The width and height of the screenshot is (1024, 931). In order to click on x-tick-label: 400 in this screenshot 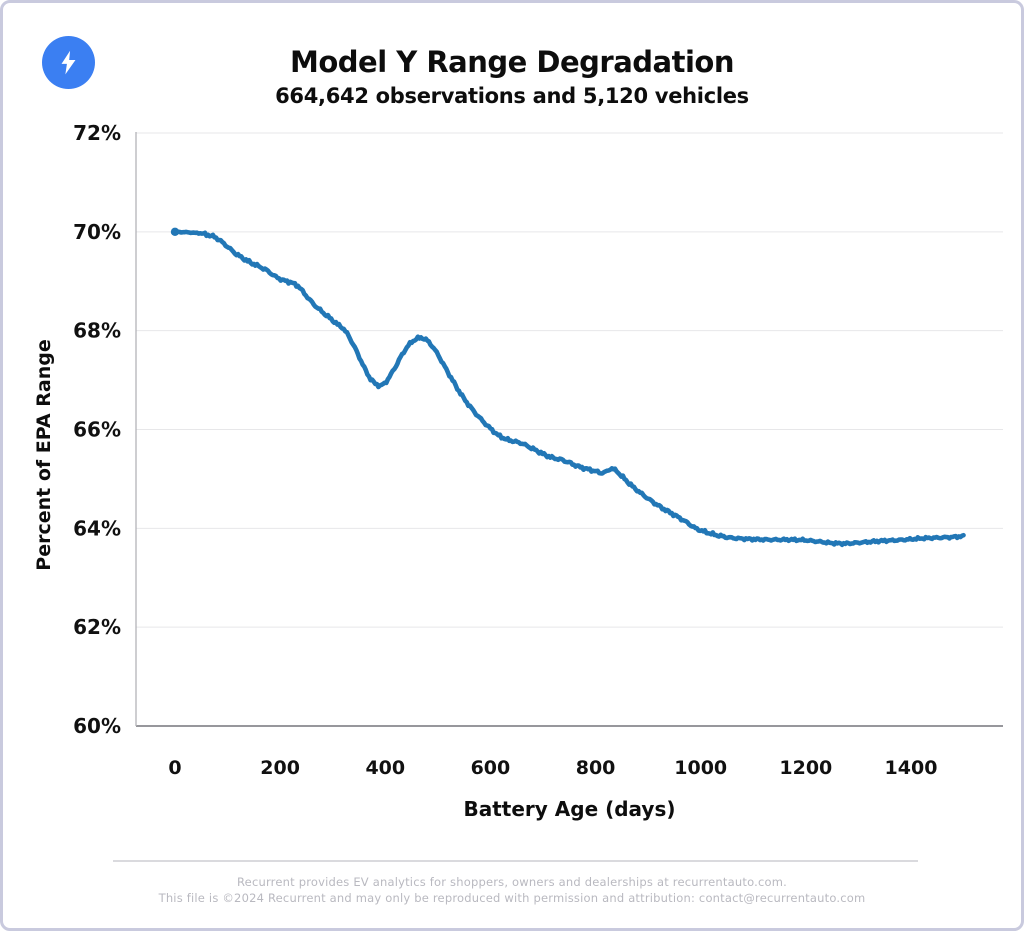, I will do `click(385, 768)`.